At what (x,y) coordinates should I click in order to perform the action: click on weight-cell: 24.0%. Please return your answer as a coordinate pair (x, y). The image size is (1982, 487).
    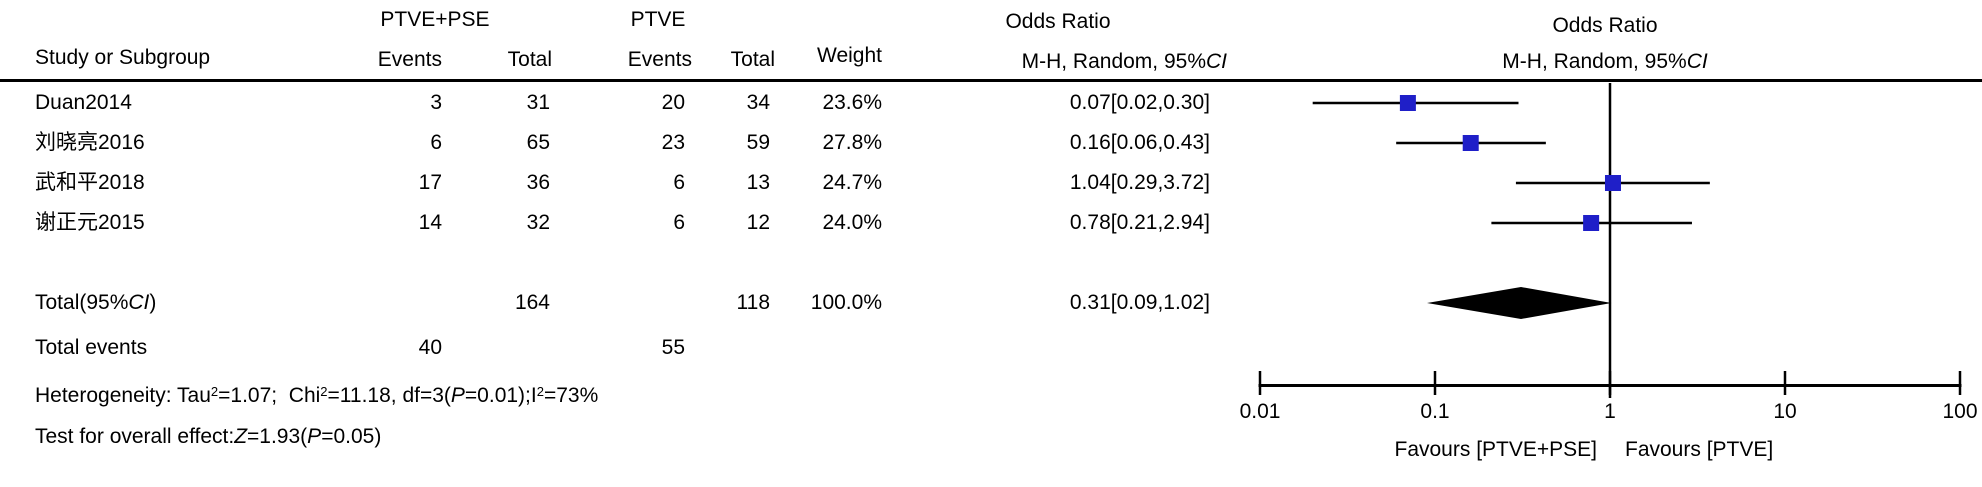
    Looking at the image, I should click on (852, 222).